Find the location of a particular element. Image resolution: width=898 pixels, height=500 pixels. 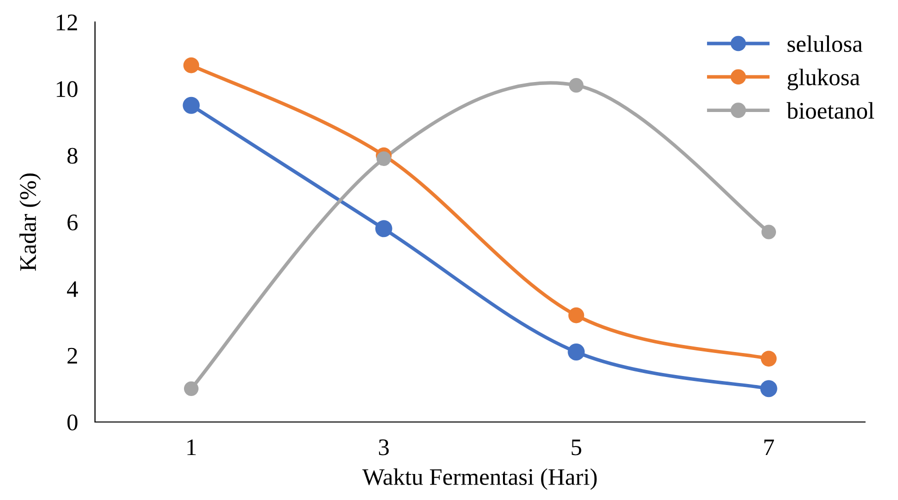

x-tick-label: 1 is located at coordinates (191, 447).